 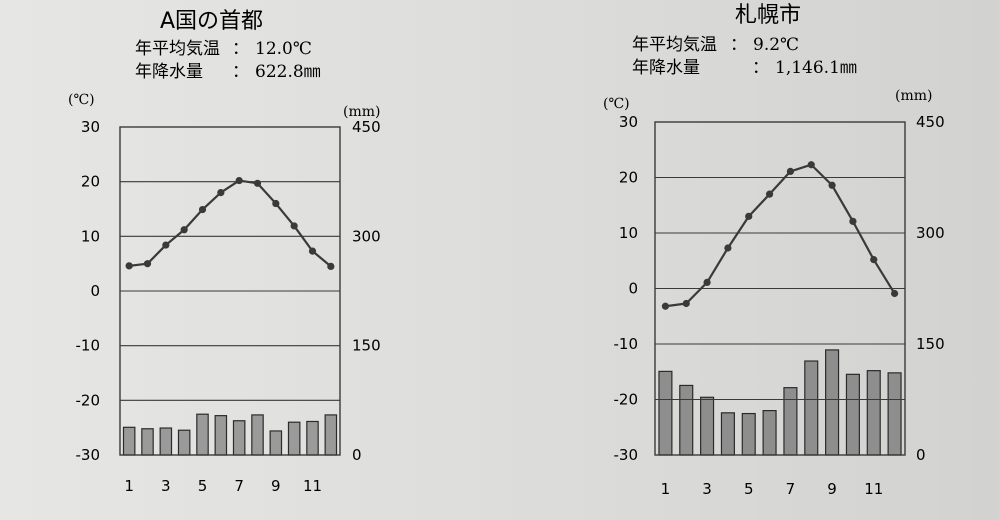 I want to click on chart-b-temp-tick-label: 20, so click(x=628, y=178).